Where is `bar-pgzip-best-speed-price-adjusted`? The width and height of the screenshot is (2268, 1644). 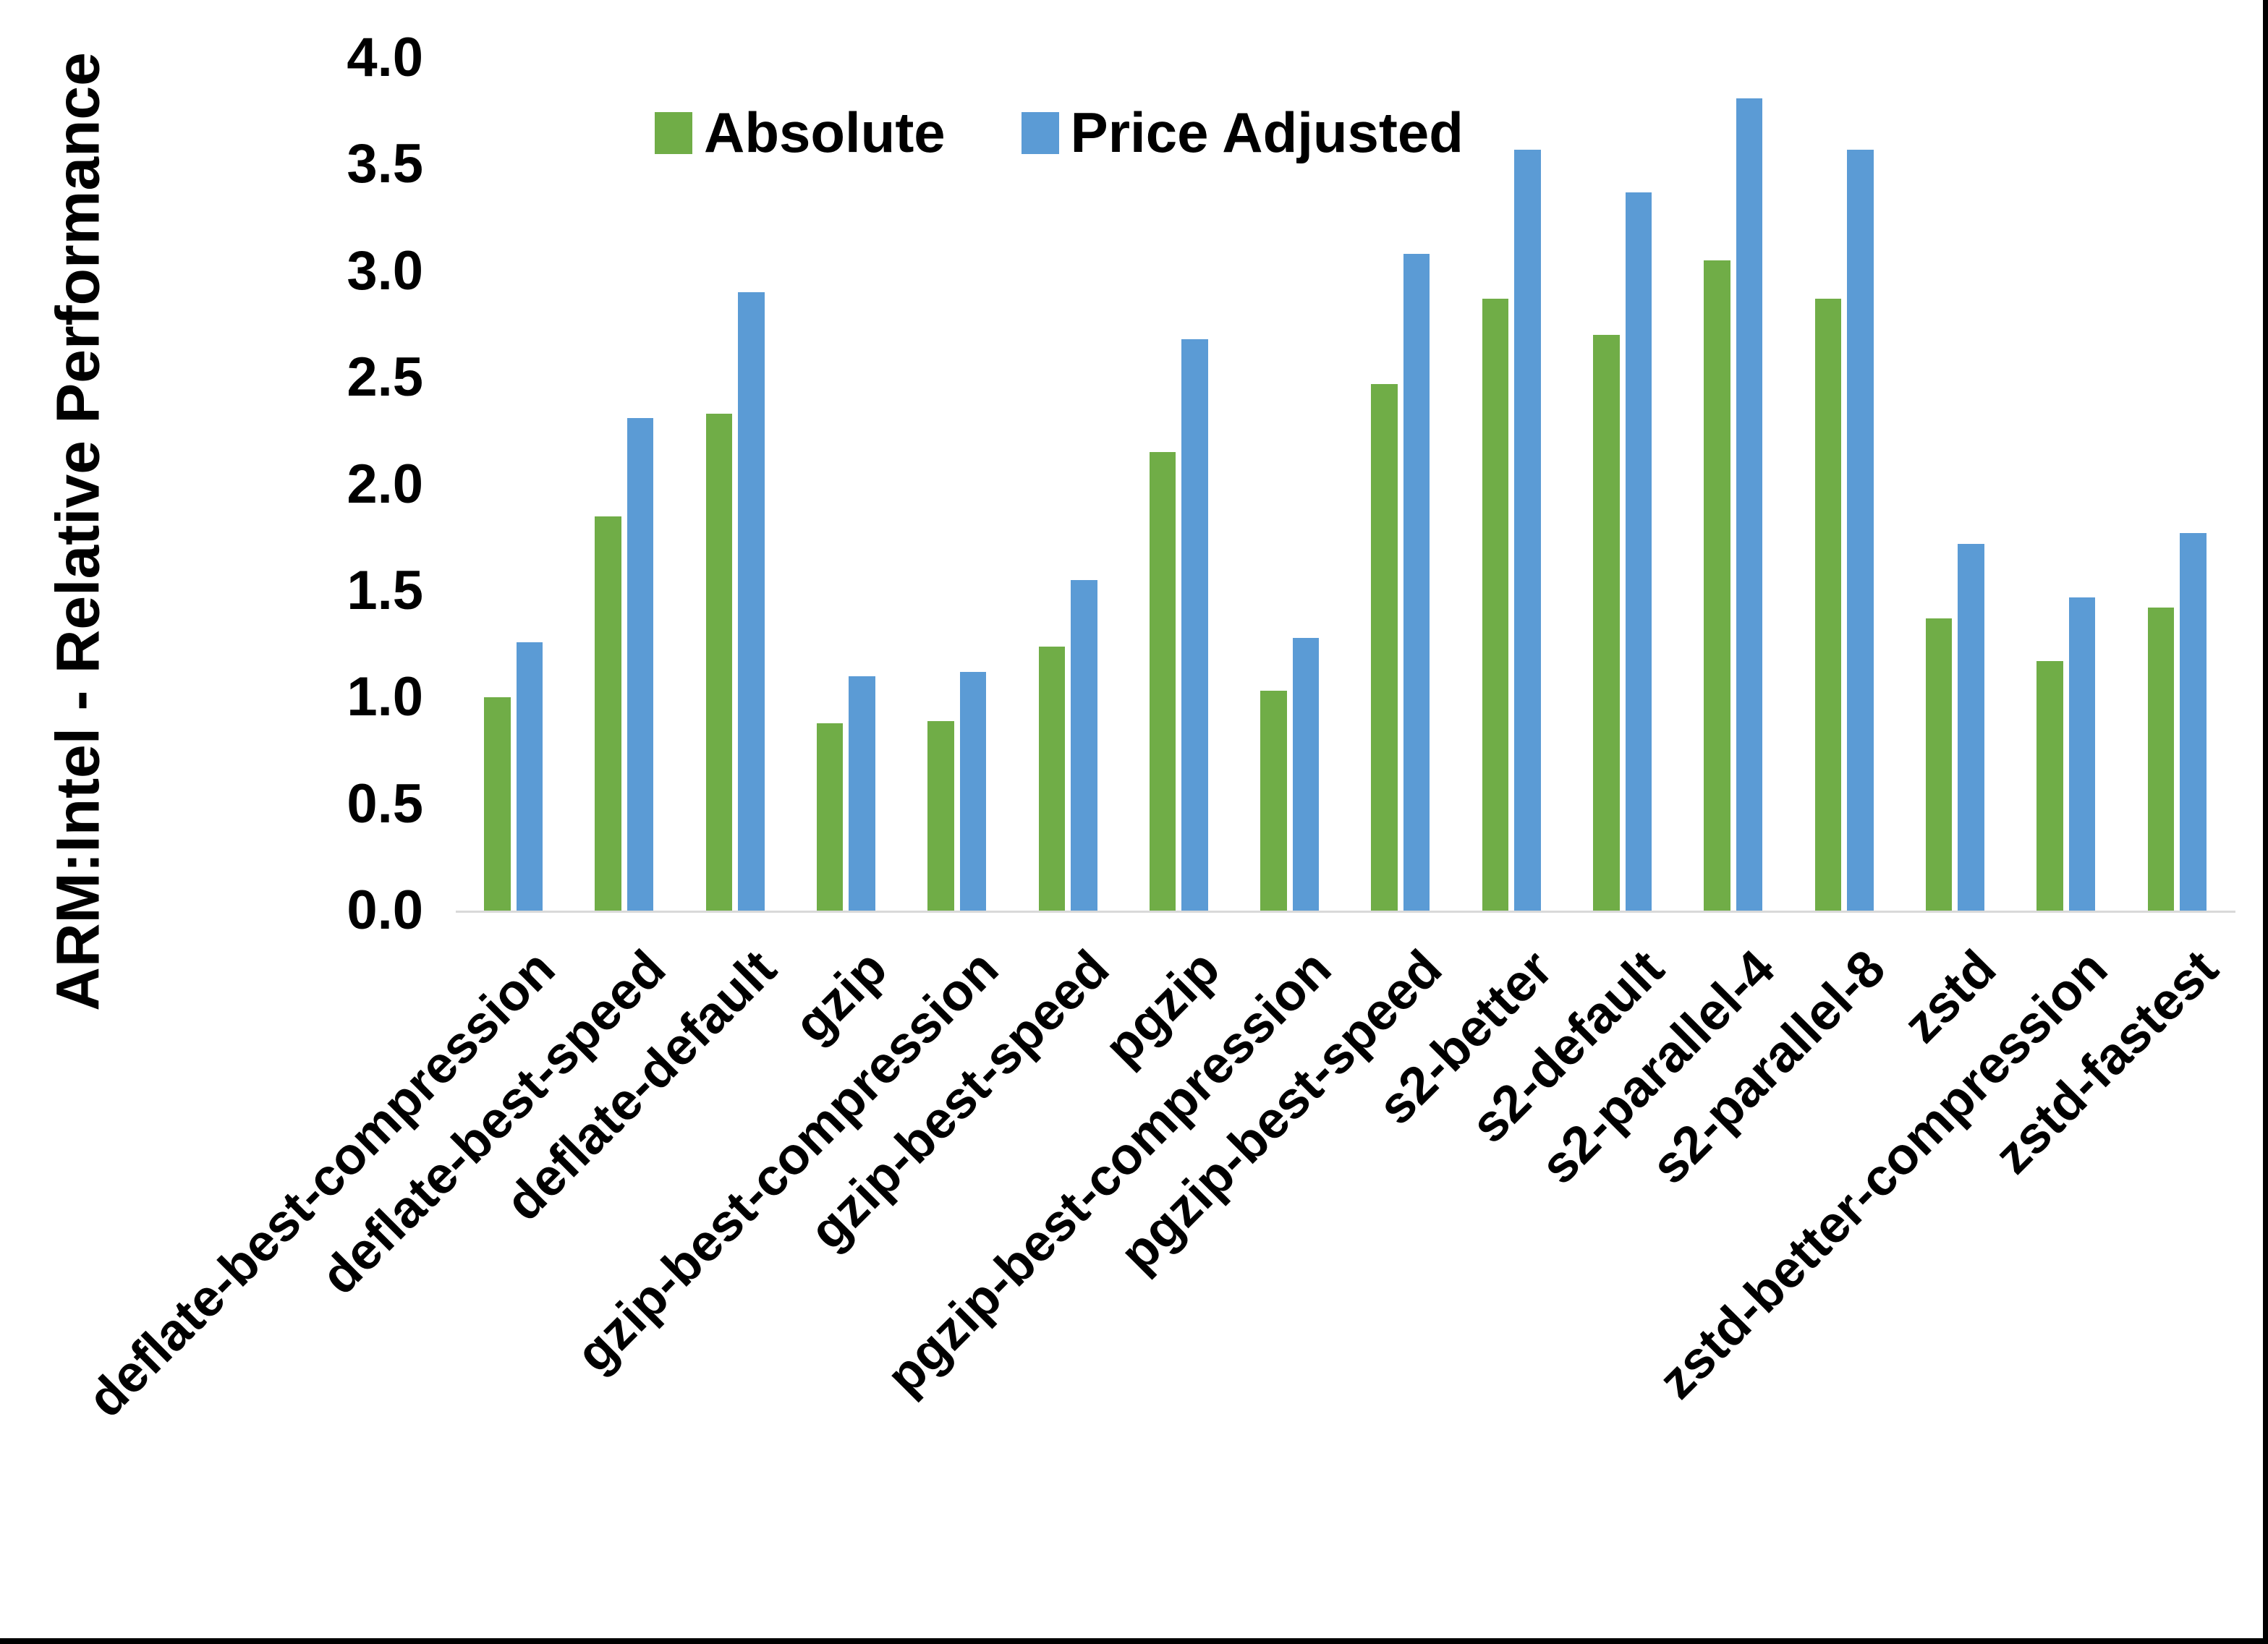 bar-pgzip-best-speed-price-adjusted is located at coordinates (1416, 582).